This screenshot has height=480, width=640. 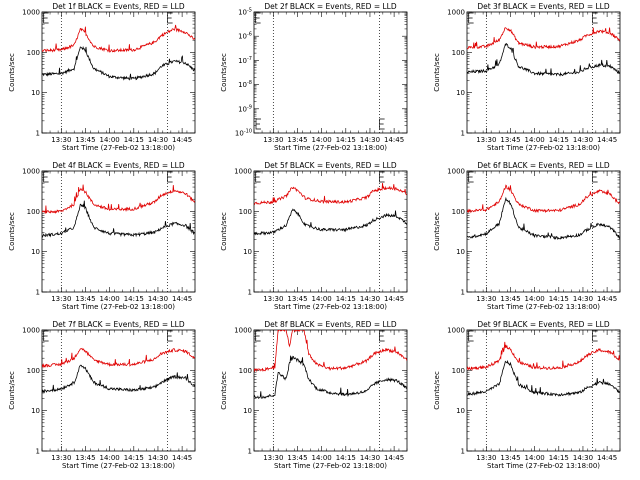 What do you see at coordinates (243, 133) in the screenshot?
I see `y-tick-label: 10⁻¹⁰` at bounding box center [243, 133].